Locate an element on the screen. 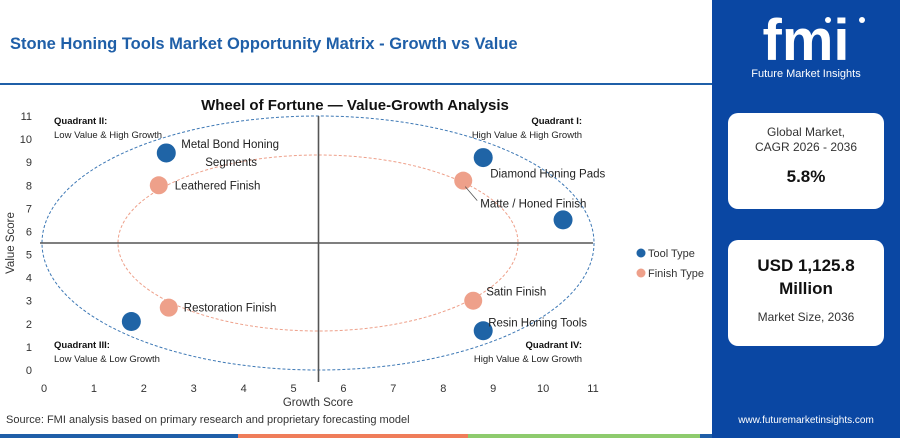  x-tick-label: 8 is located at coordinates (443, 389).